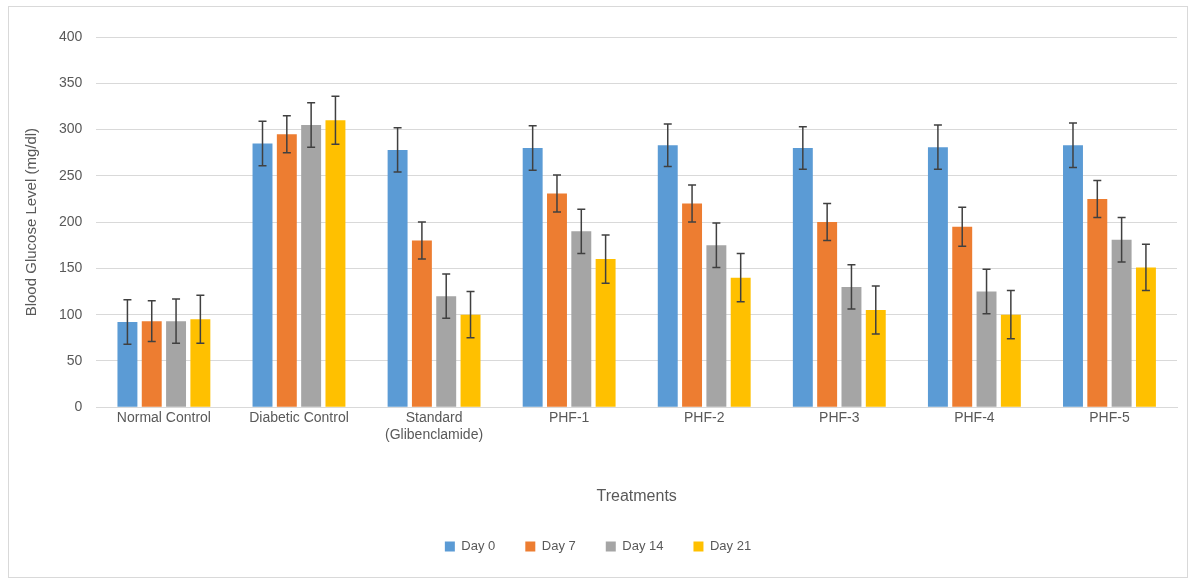  What do you see at coordinates (1109, 417) in the screenshot?
I see `x-tick-label: PHF-5` at bounding box center [1109, 417].